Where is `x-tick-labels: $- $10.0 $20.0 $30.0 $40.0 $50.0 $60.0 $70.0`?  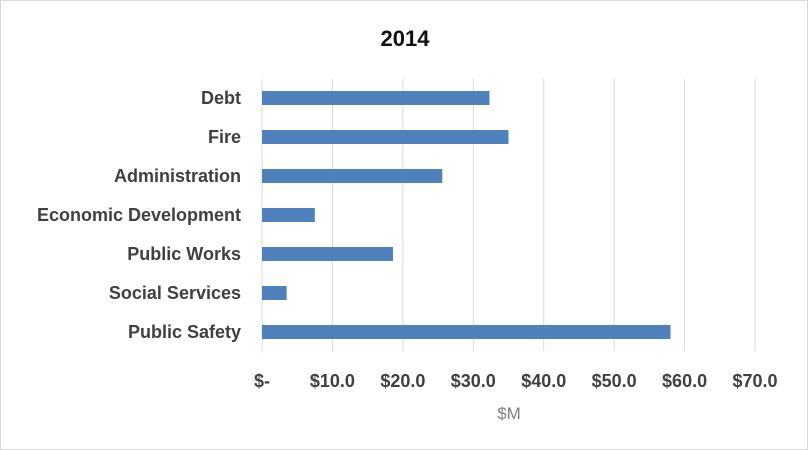 x-tick-labels: $- $10.0 $20.0 $30.0 $40.0 $50.0 $60.0 $70.0 is located at coordinates (516, 381).